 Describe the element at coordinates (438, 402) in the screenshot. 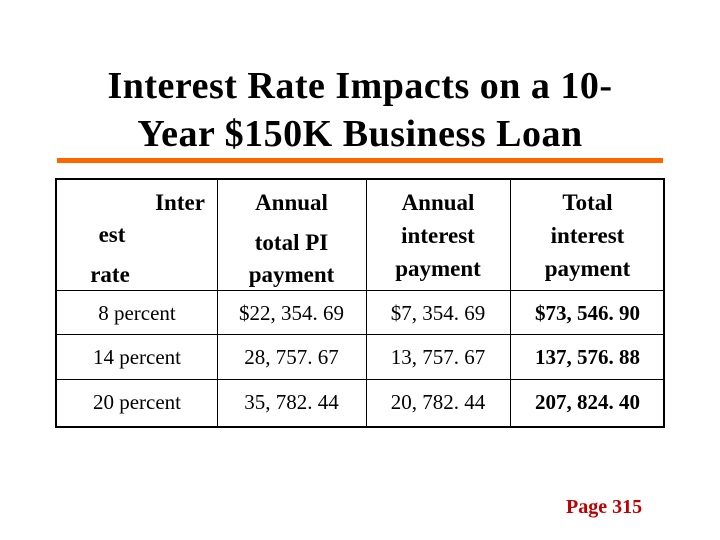

I see `row-3-annual-interest: 20, 782. 44` at that location.